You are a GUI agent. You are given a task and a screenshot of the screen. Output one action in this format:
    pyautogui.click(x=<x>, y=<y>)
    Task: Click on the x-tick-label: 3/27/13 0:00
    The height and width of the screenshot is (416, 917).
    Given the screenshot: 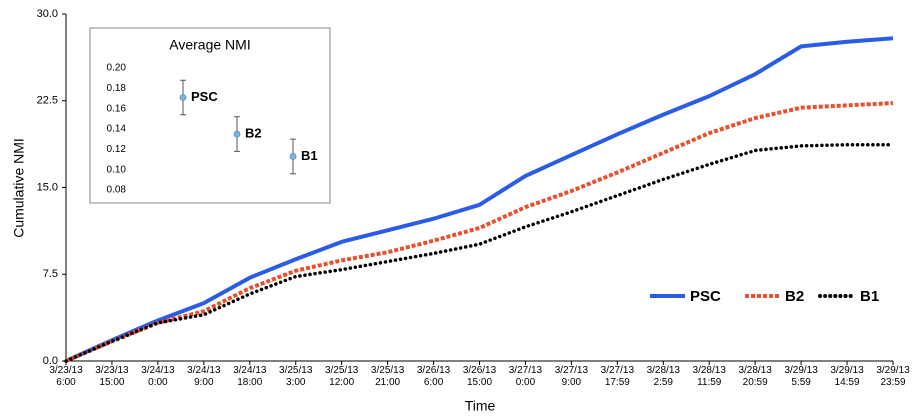 What is the action you would take?
    pyautogui.click(x=525, y=376)
    